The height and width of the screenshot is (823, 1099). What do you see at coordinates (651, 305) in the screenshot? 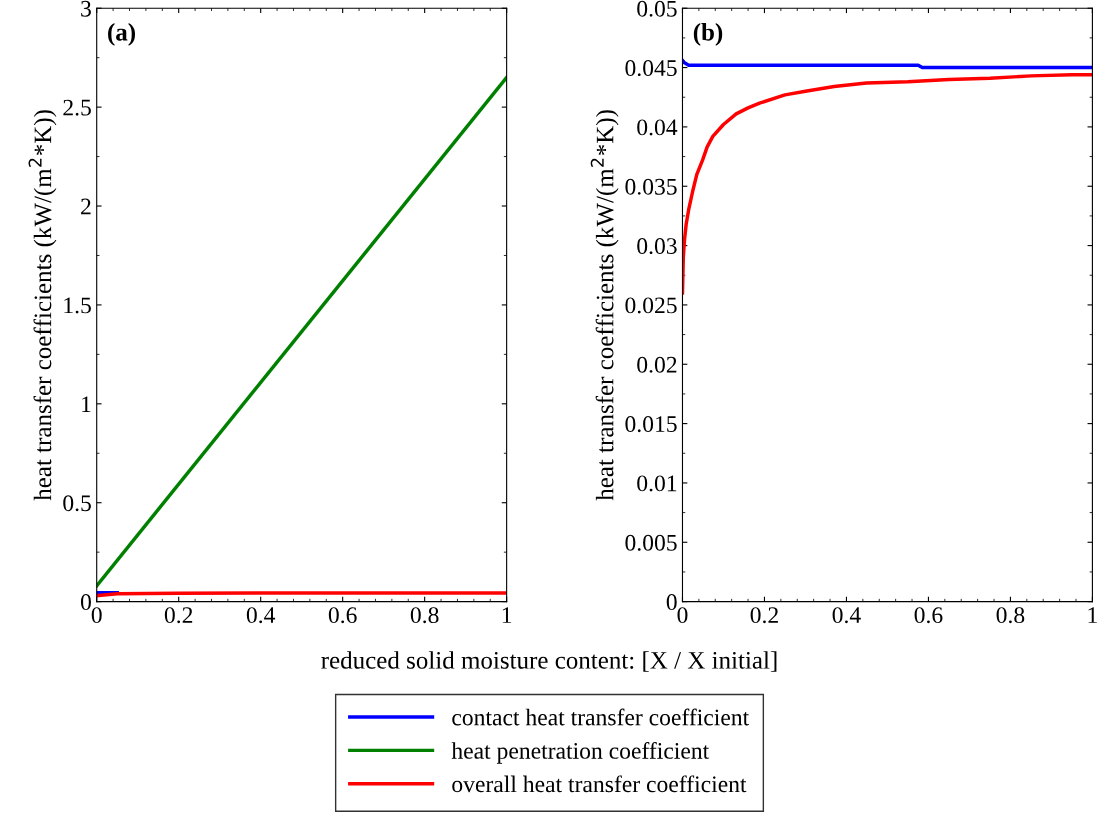
I see `y-tick-label: 0.025` at bounding box center [651, 305].